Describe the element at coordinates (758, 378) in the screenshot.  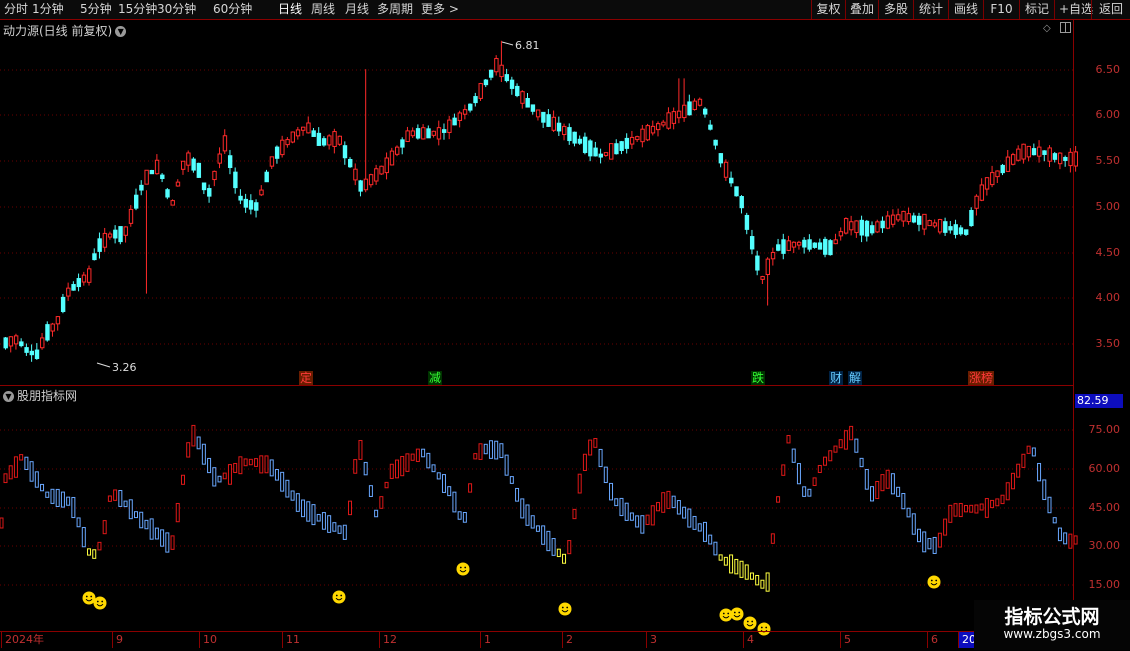
I see `event-marker: 跌` at that location.